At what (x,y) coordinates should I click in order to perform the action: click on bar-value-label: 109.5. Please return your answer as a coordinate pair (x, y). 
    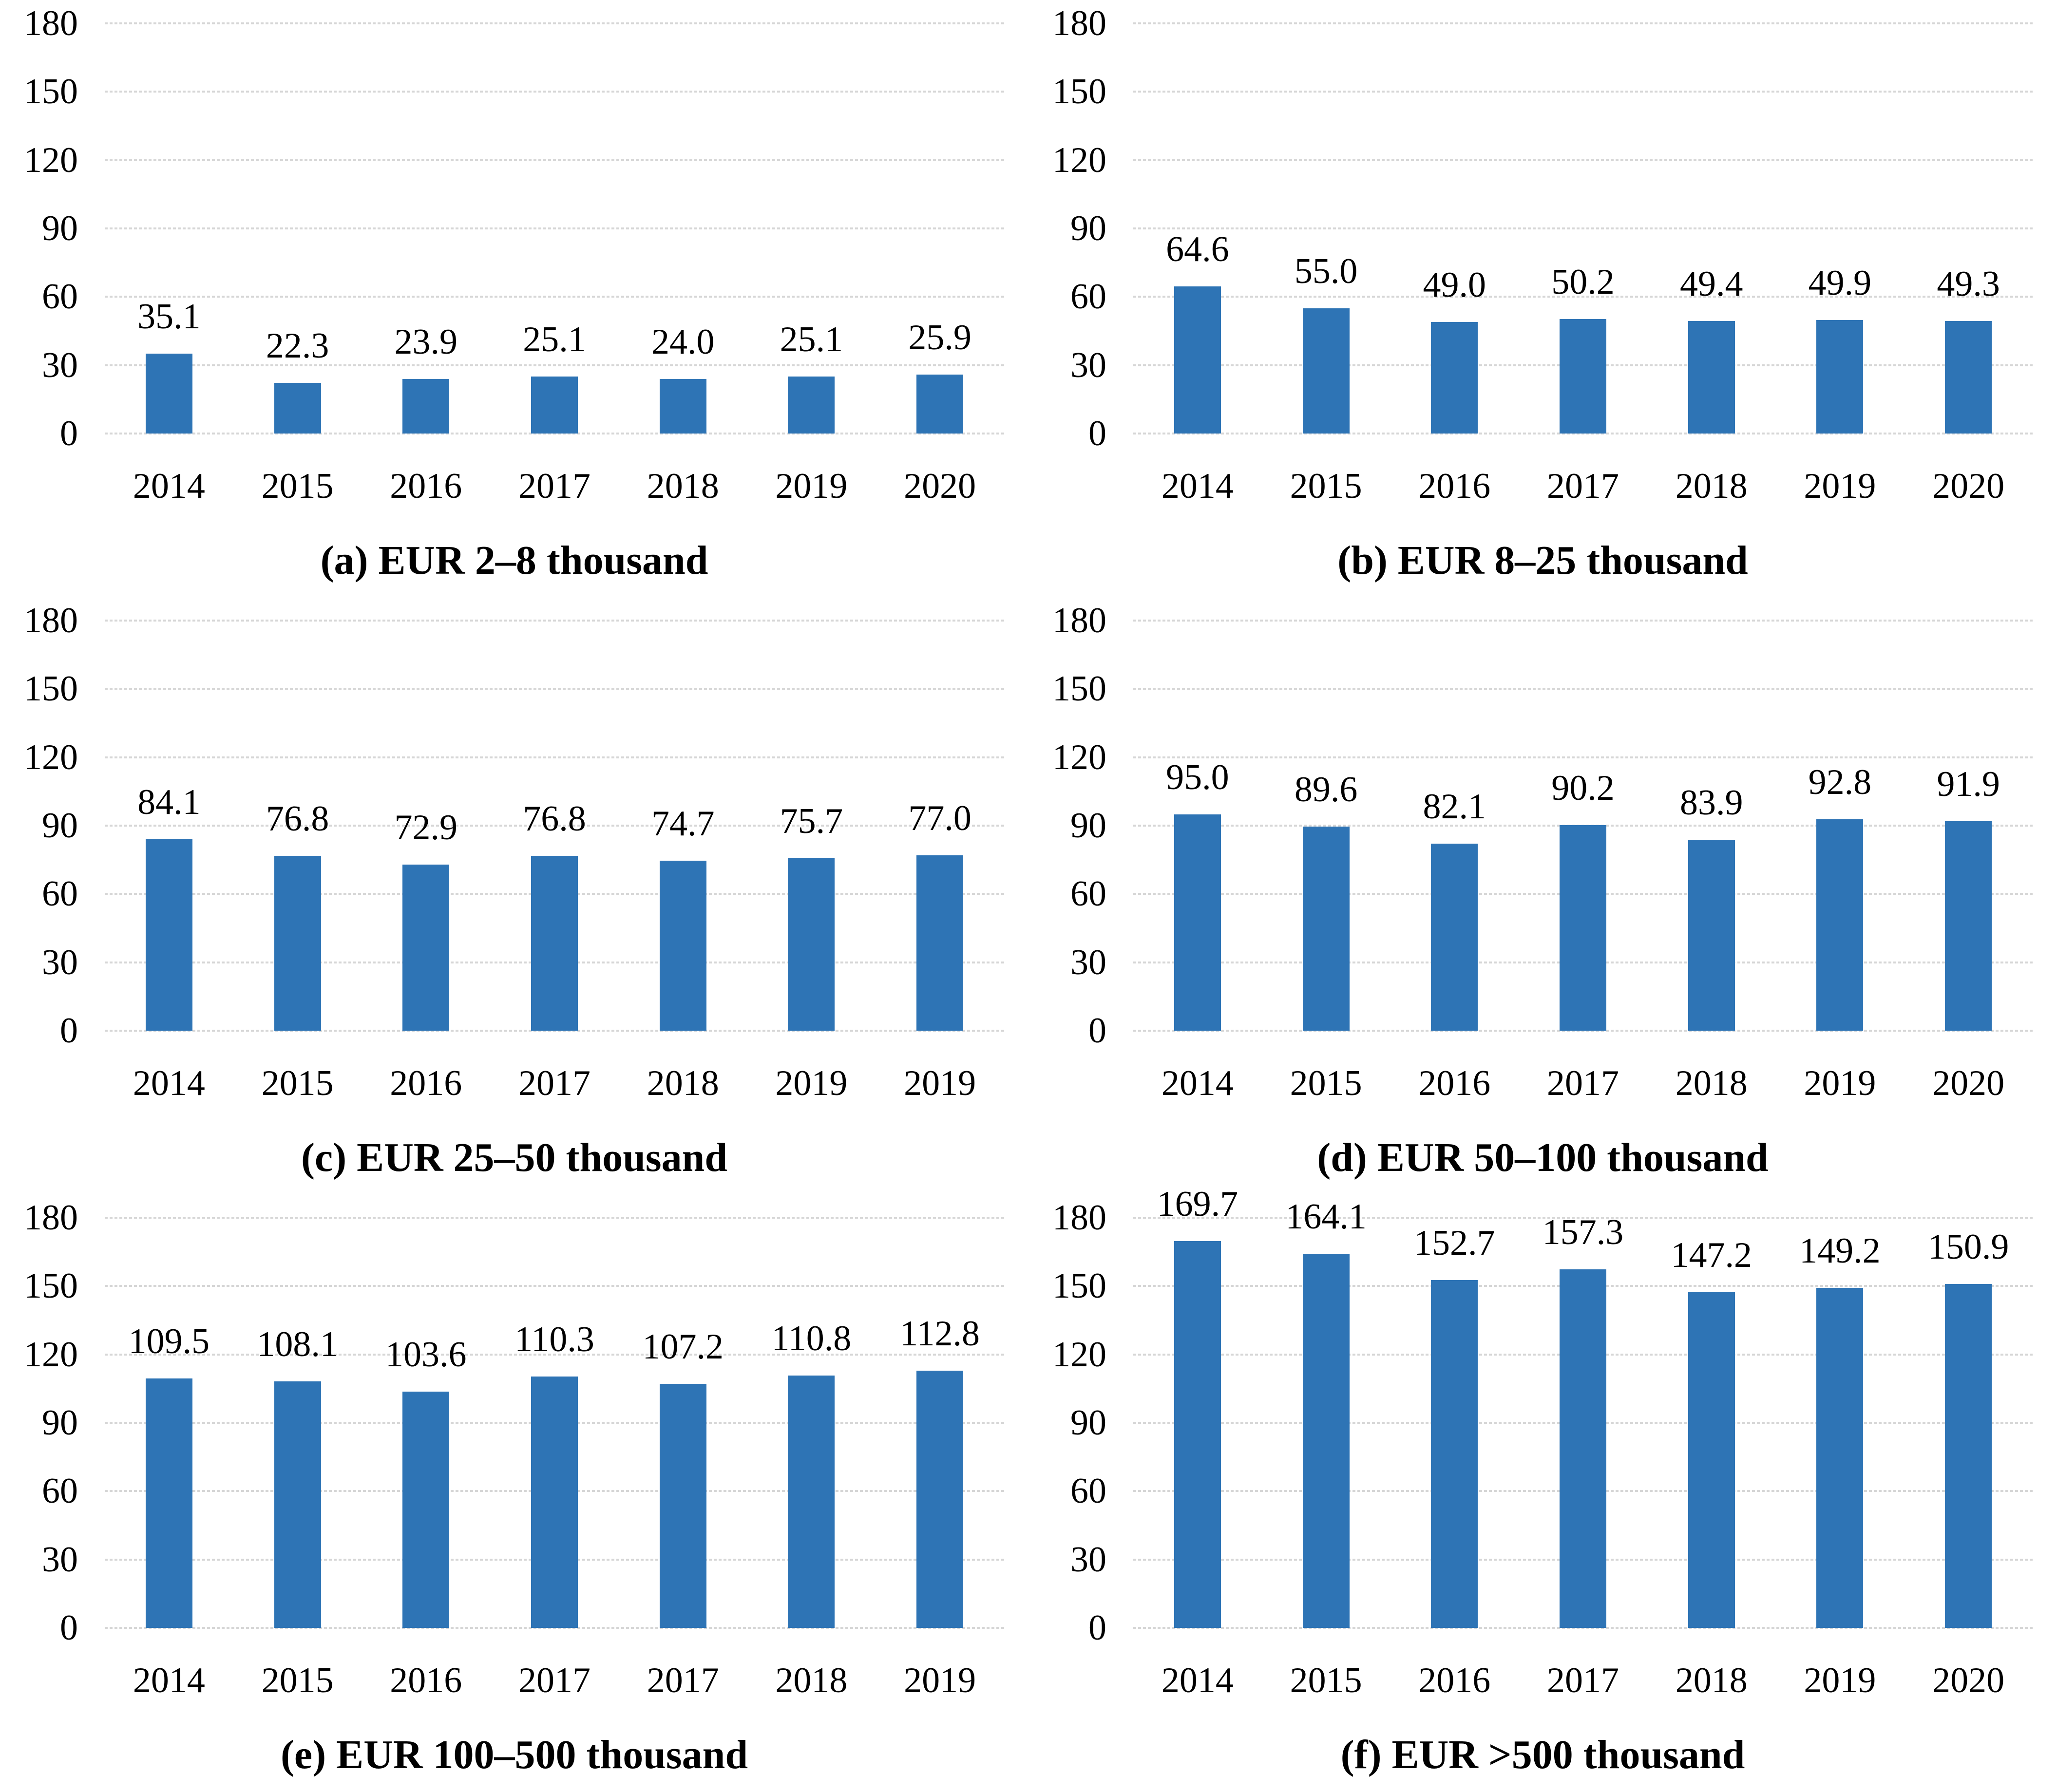
    Looking at the image, I should click on (169, 1341).